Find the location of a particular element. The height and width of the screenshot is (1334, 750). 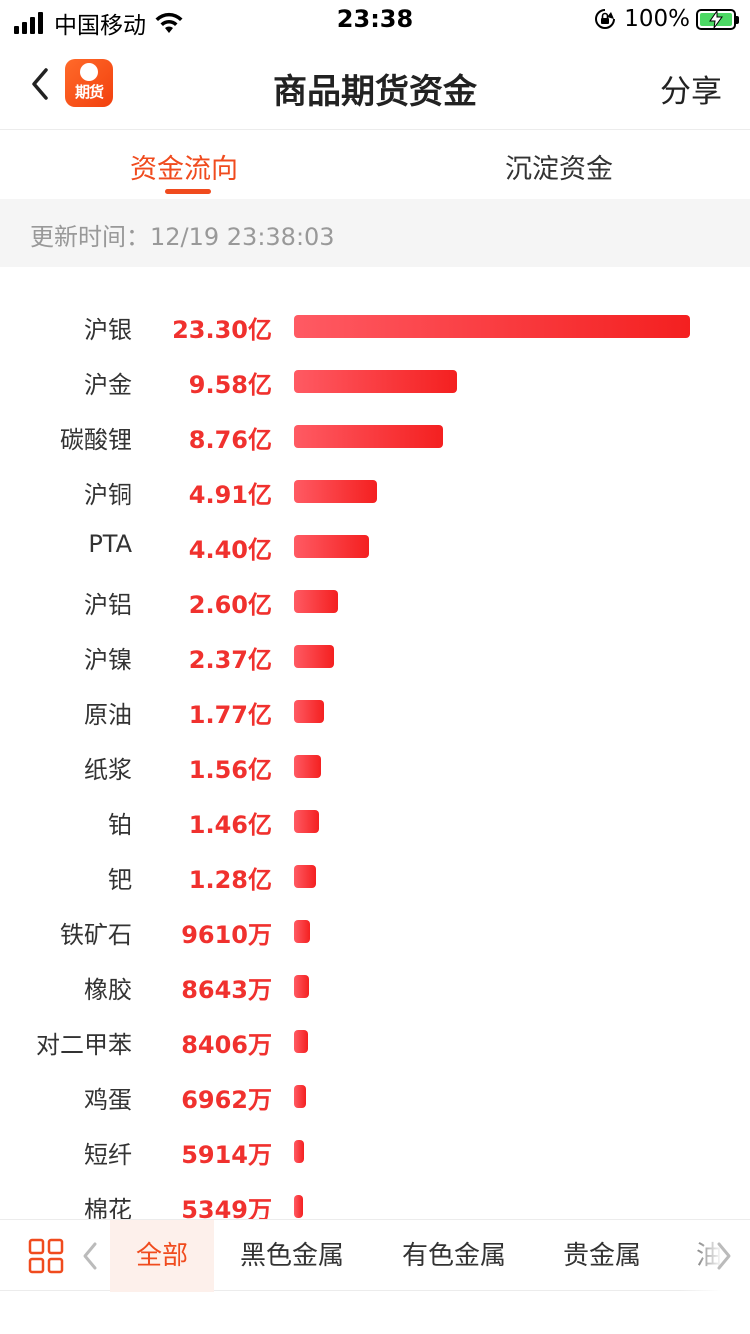

tab-active-indicator is located at coordinates (188, 191).